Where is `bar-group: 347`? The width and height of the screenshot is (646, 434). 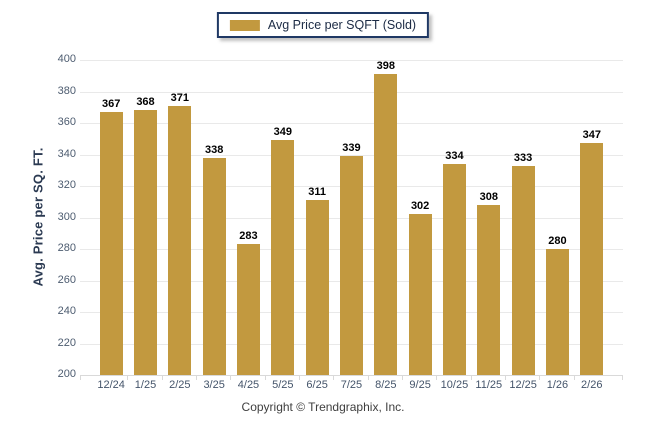
bar-group: 347 is located at coordinates (592, 217).